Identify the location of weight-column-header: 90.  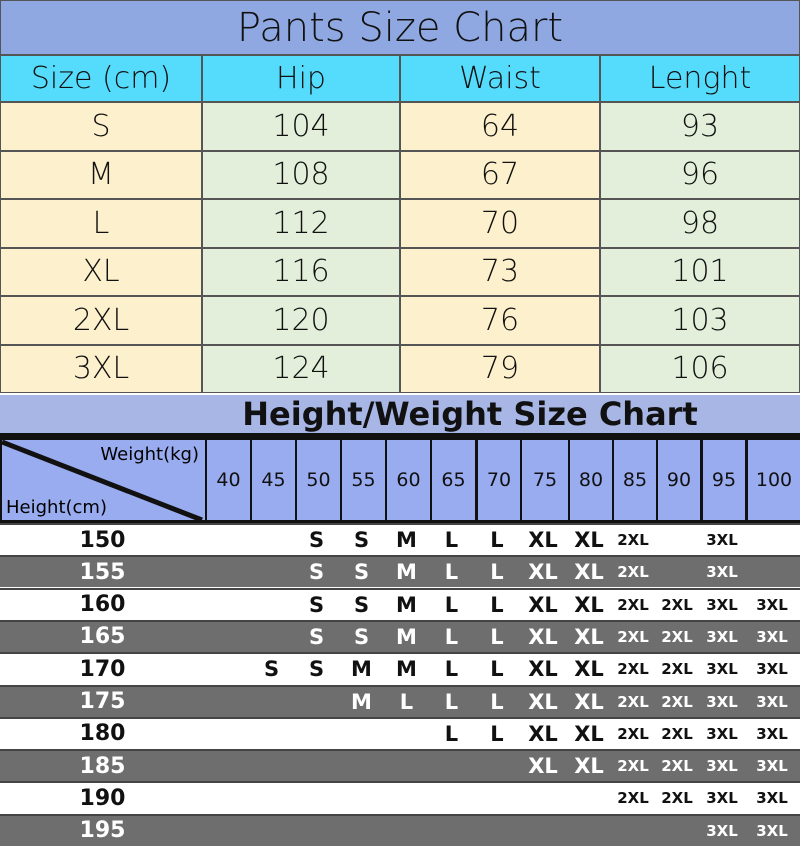
(679, 480).